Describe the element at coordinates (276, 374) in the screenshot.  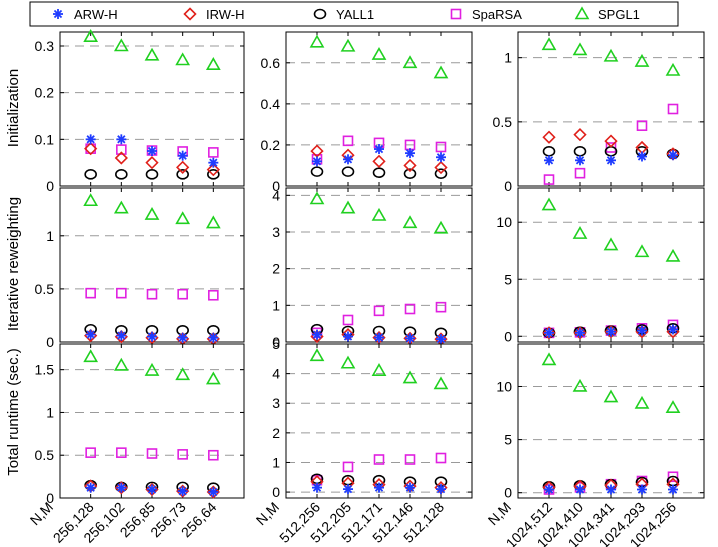
I see `y-tick-label: 4` at that location.